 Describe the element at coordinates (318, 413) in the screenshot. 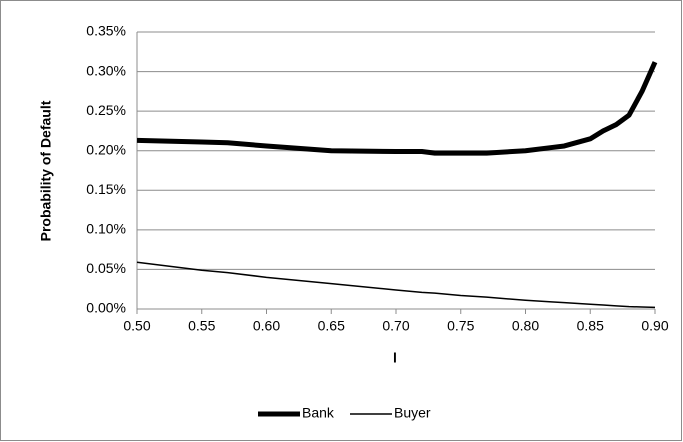

I see `legend-label: Bank` at that location.